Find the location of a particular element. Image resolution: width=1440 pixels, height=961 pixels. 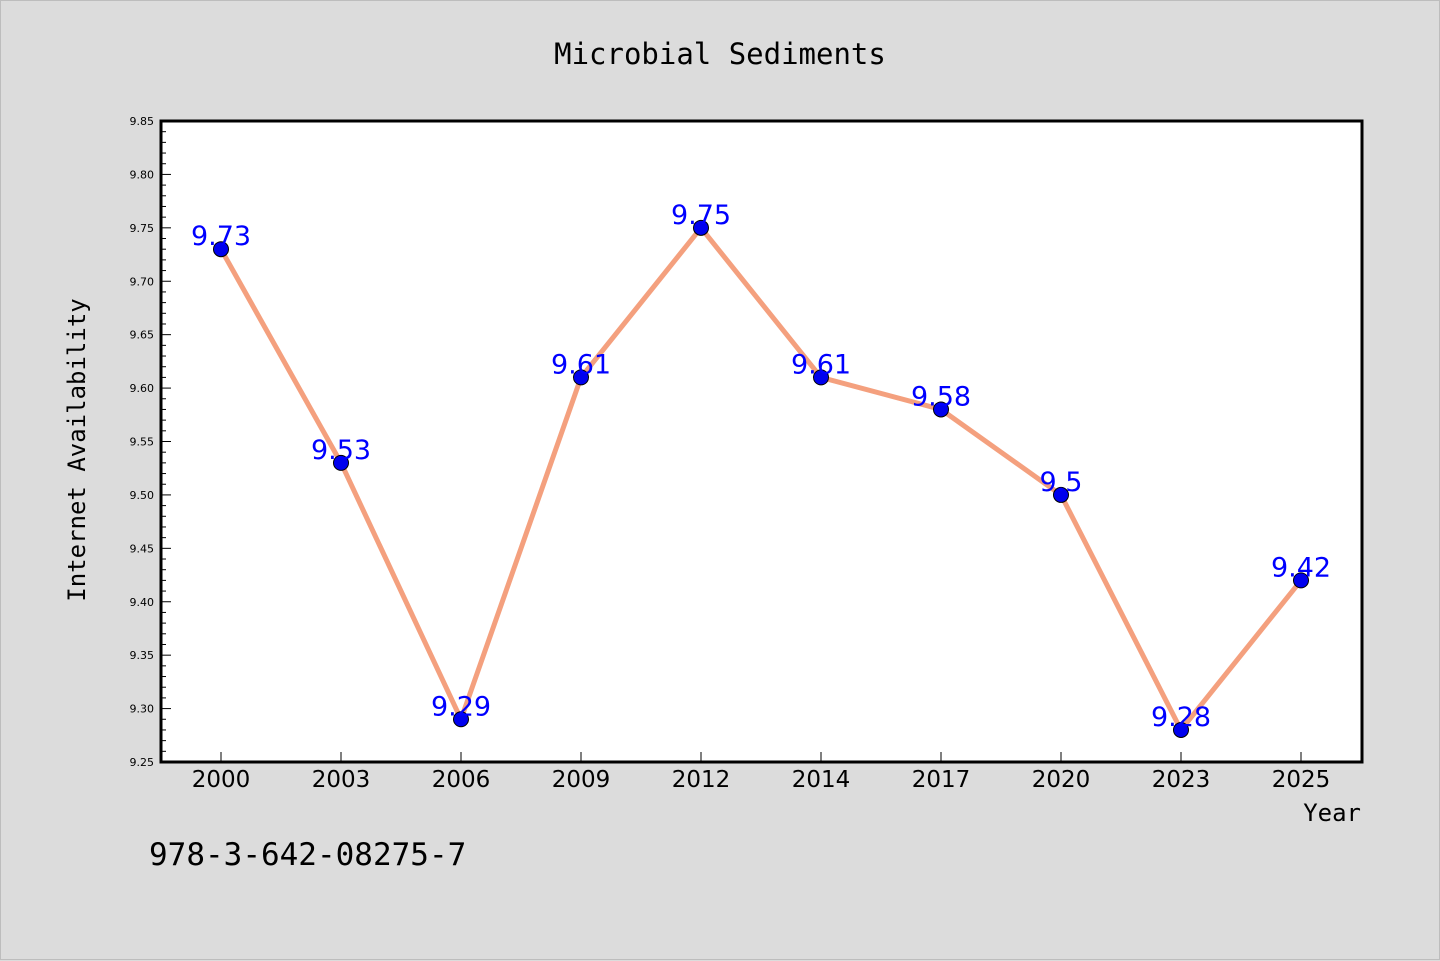

x-tick-label: 2012 is located at coordinates (701, 780).